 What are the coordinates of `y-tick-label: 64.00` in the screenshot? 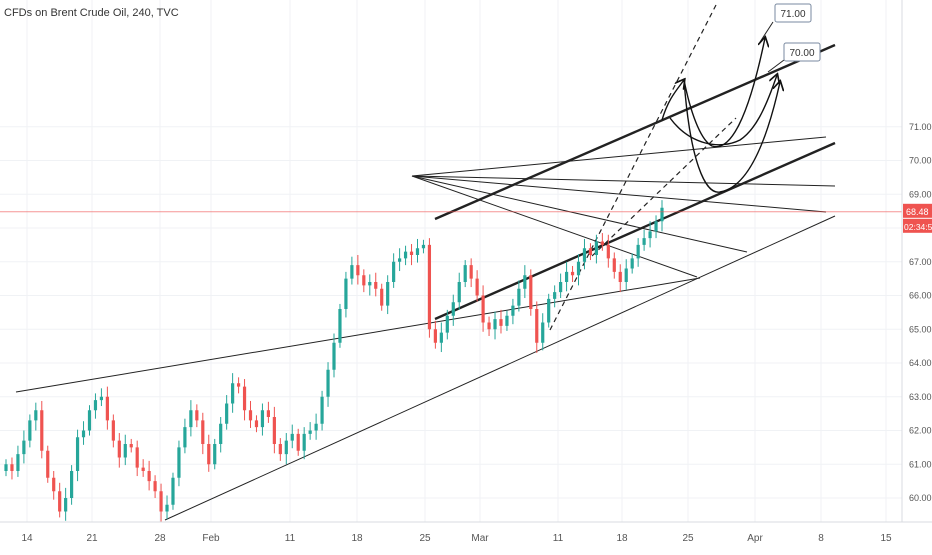 It's located at (920, 363).